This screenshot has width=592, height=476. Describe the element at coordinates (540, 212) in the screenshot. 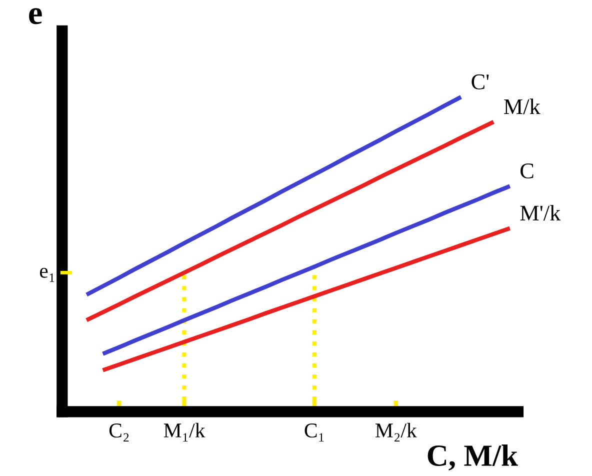

I see `series-label: M'/k` at that location.